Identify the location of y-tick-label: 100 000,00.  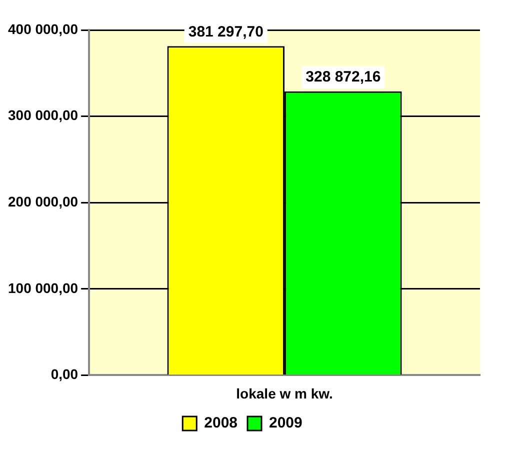
(43, 288).